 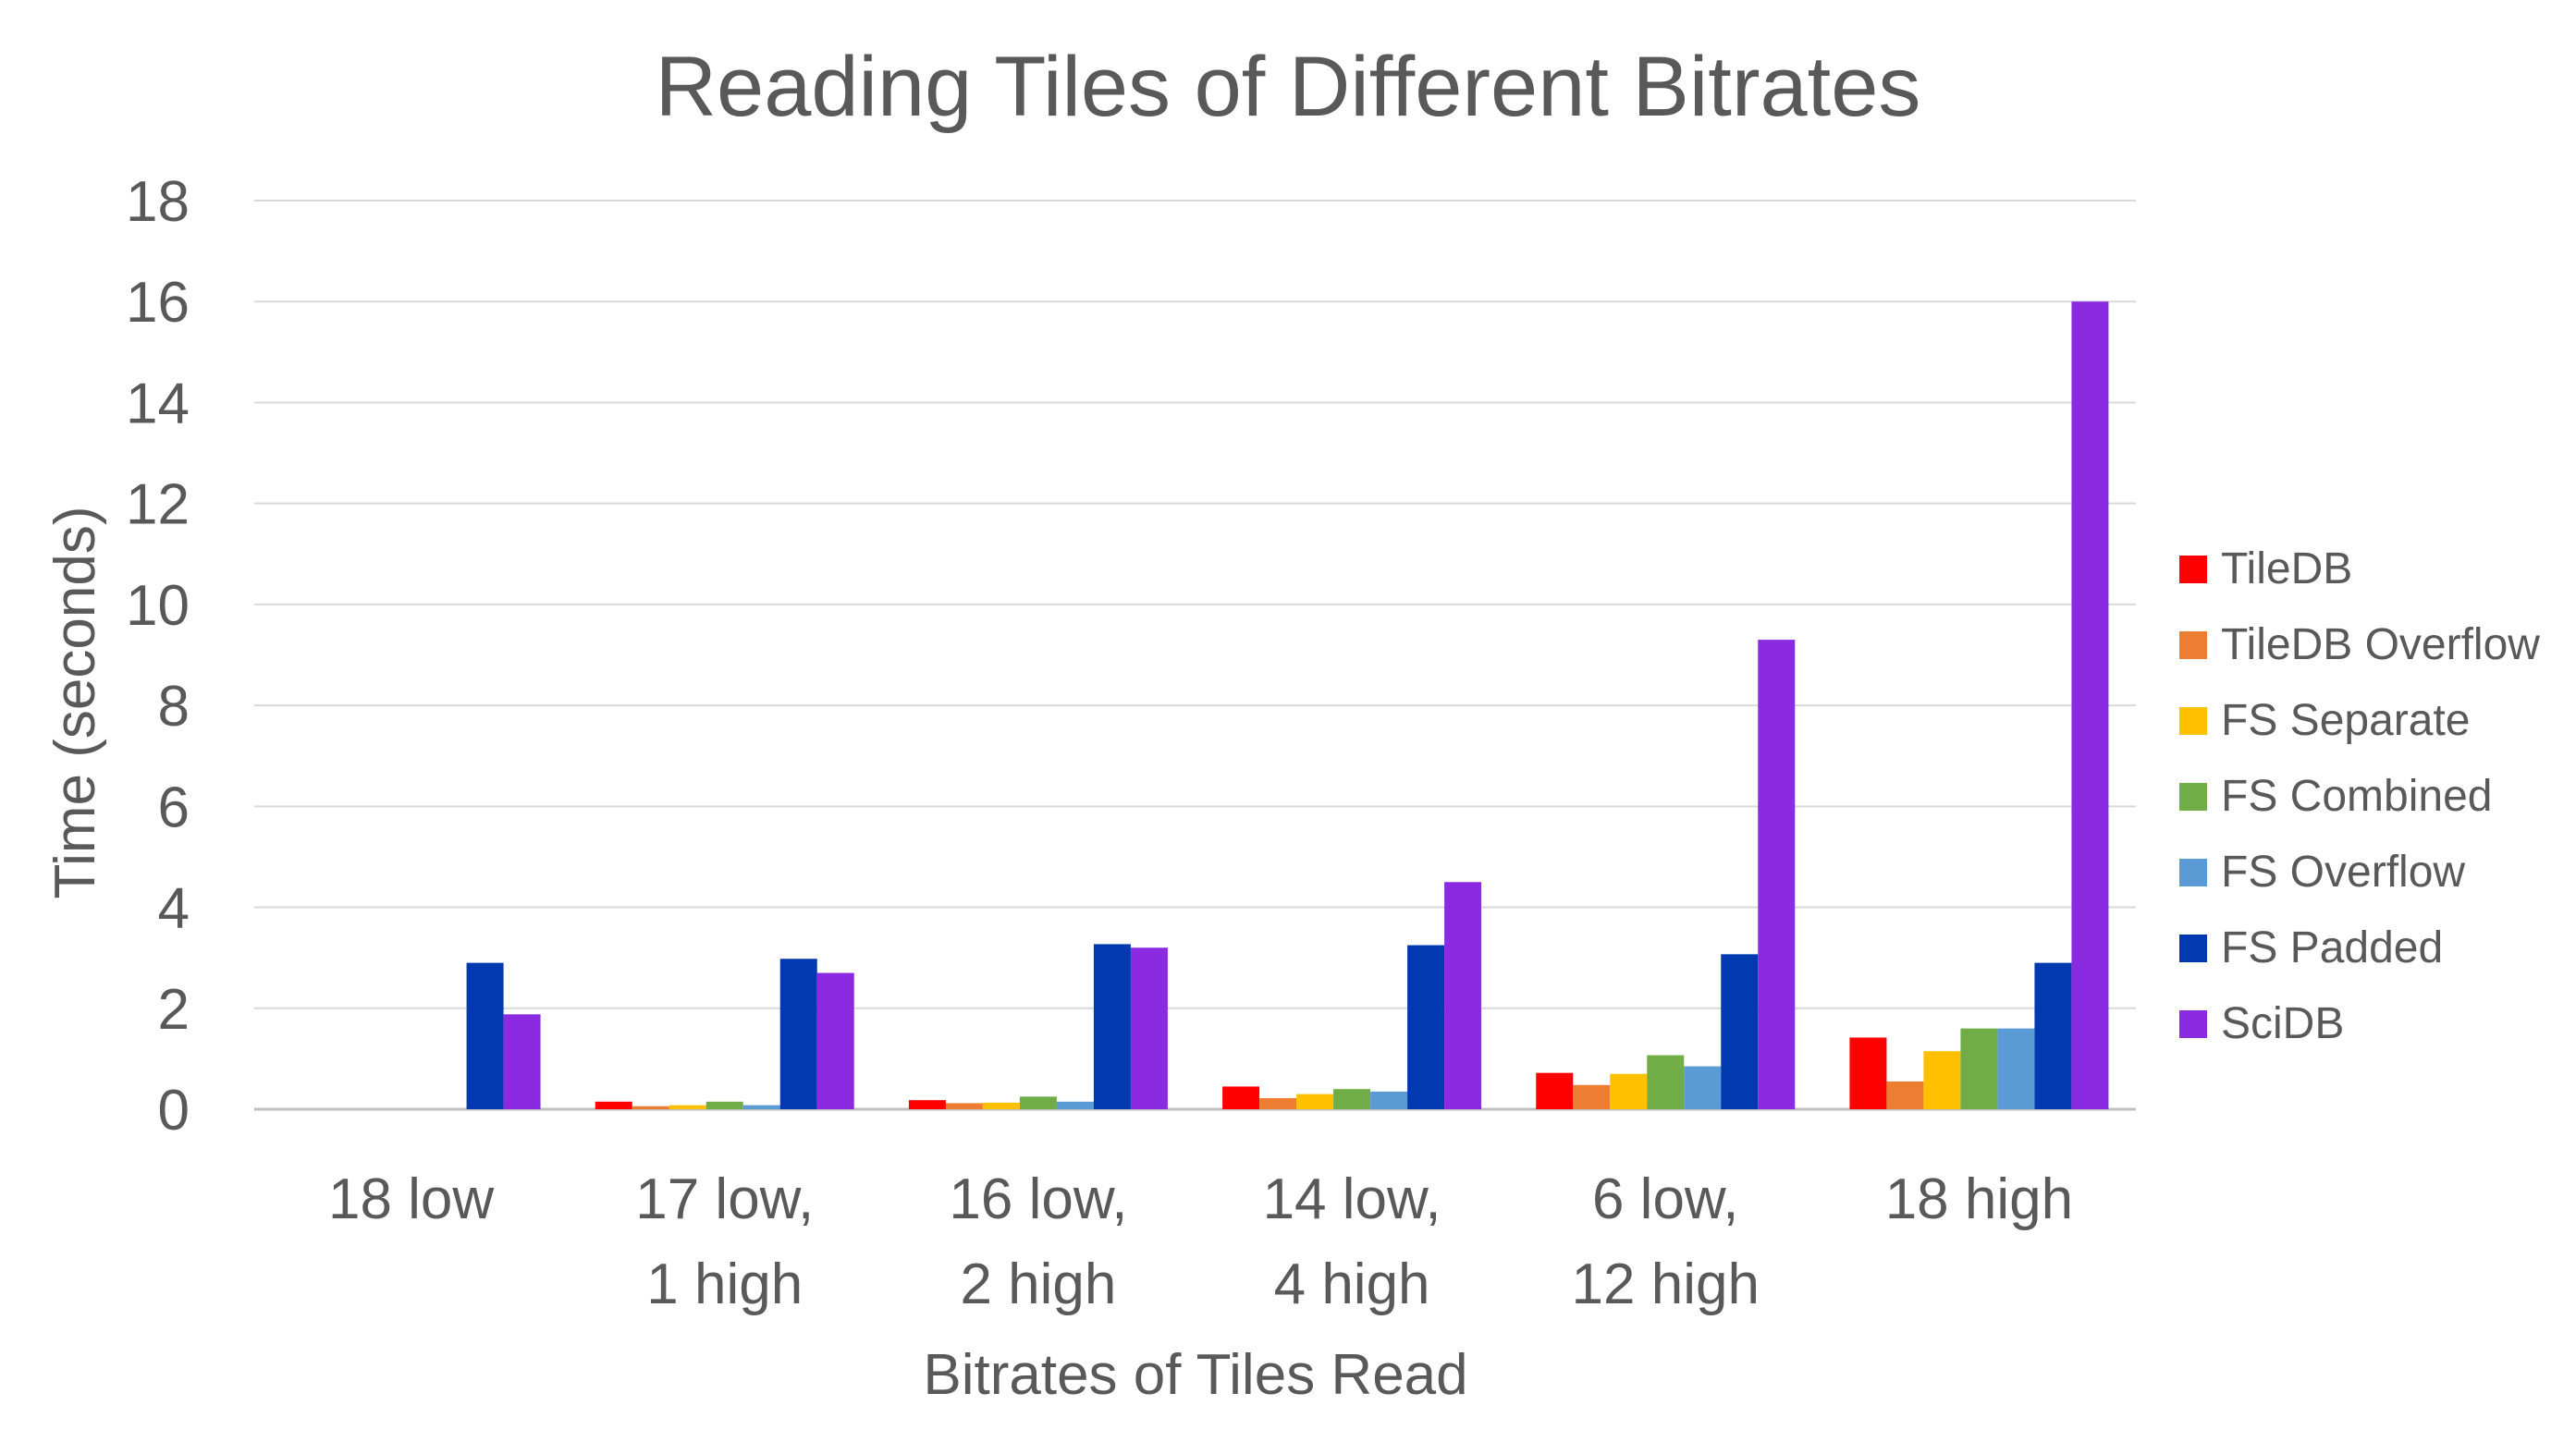 What do you see at coordinates (174, 1010) in the screenshot?
I see `y-tick-label: 2` at bounding box center [174, 1010].